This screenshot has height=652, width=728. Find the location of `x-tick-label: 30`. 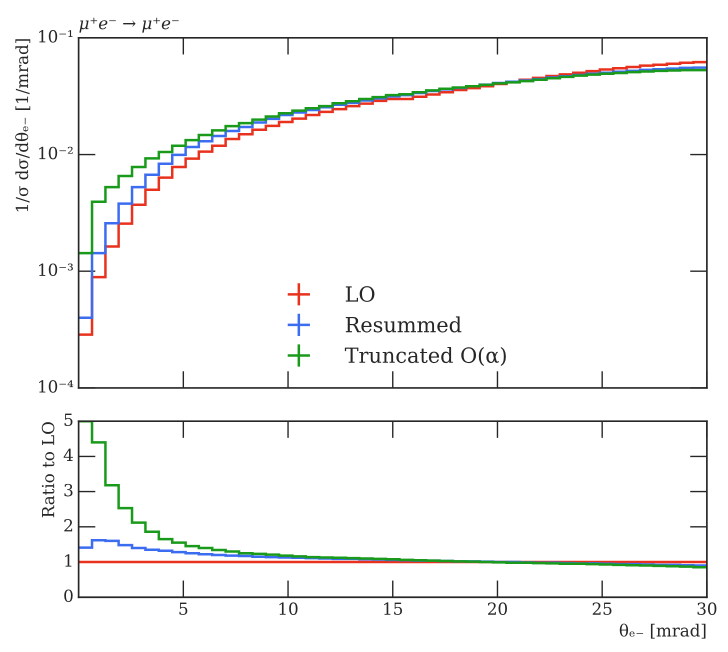

x-tick-label: 30 is located at coordinates (707, 608).